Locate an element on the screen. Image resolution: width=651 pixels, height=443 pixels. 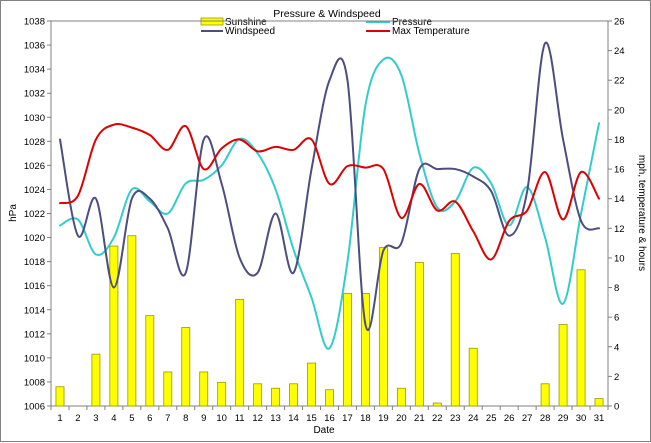
x-tick-label: 7 is located at coordinates (167, 418).